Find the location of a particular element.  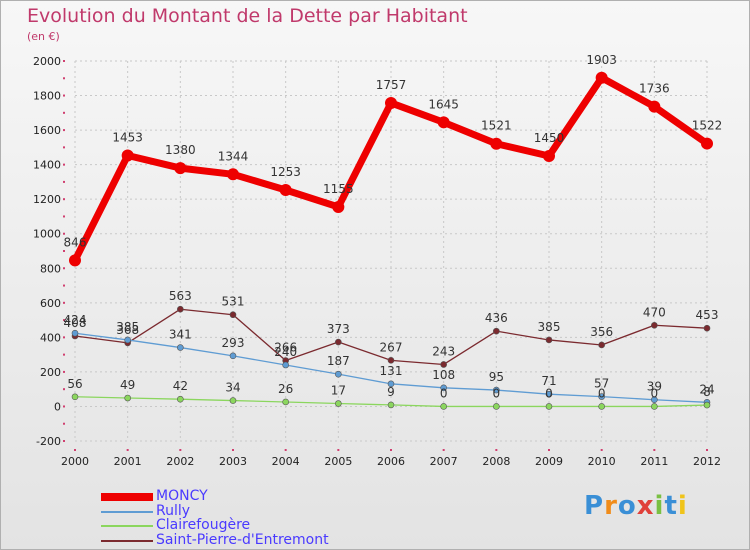

data-label: 385 is located at coordinates (549, 327).